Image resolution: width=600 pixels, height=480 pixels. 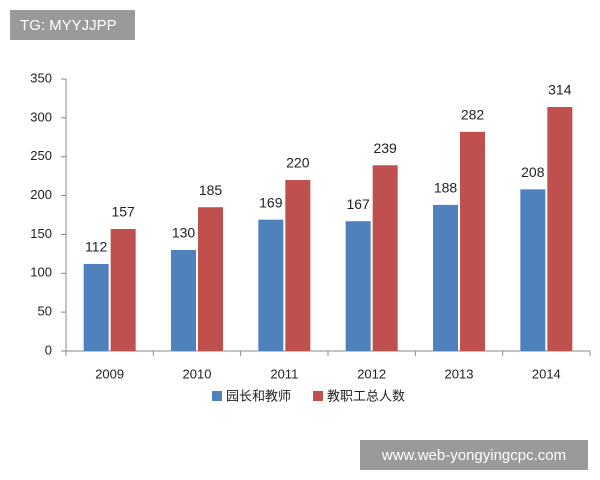 What do you see at coordinates (184, 233) in the screenshot?
I see `value-label: 130` at bounding box center [184, 233].